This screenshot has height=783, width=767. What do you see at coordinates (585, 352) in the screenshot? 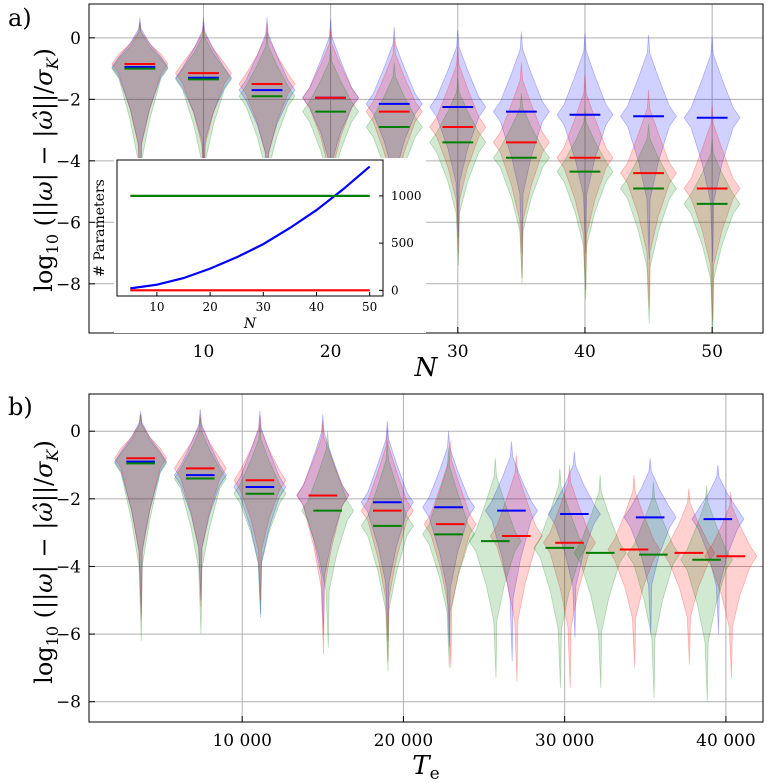
I see `x-tick-label: 40` at bounding box center [585, 352].